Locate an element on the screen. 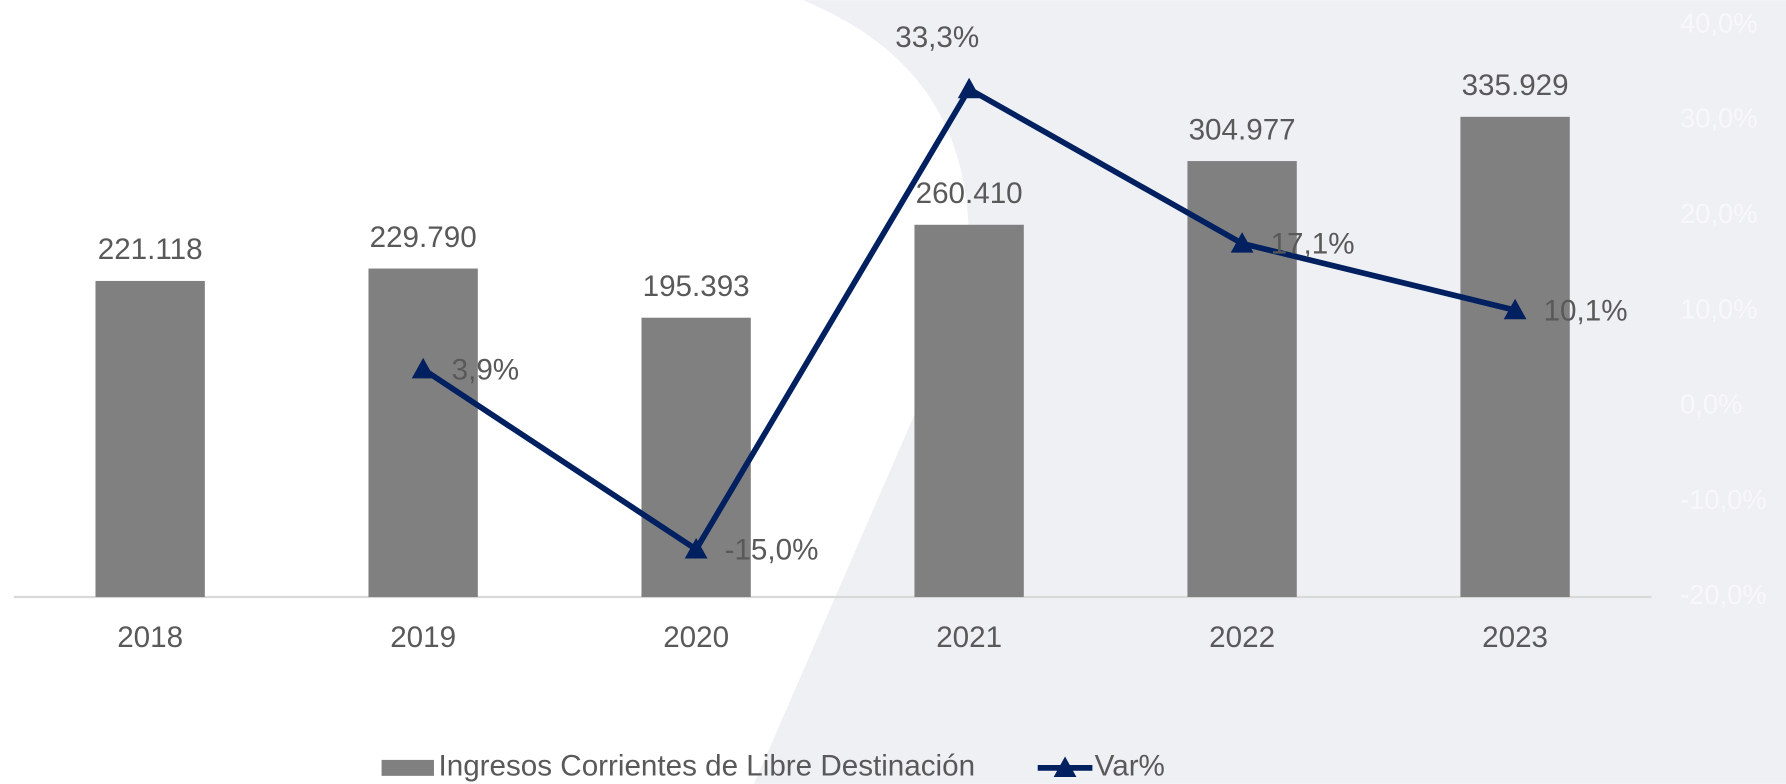 This screenshot has height=784, width=1786. legend-label: Var% is located at coordinates (1130, 766).